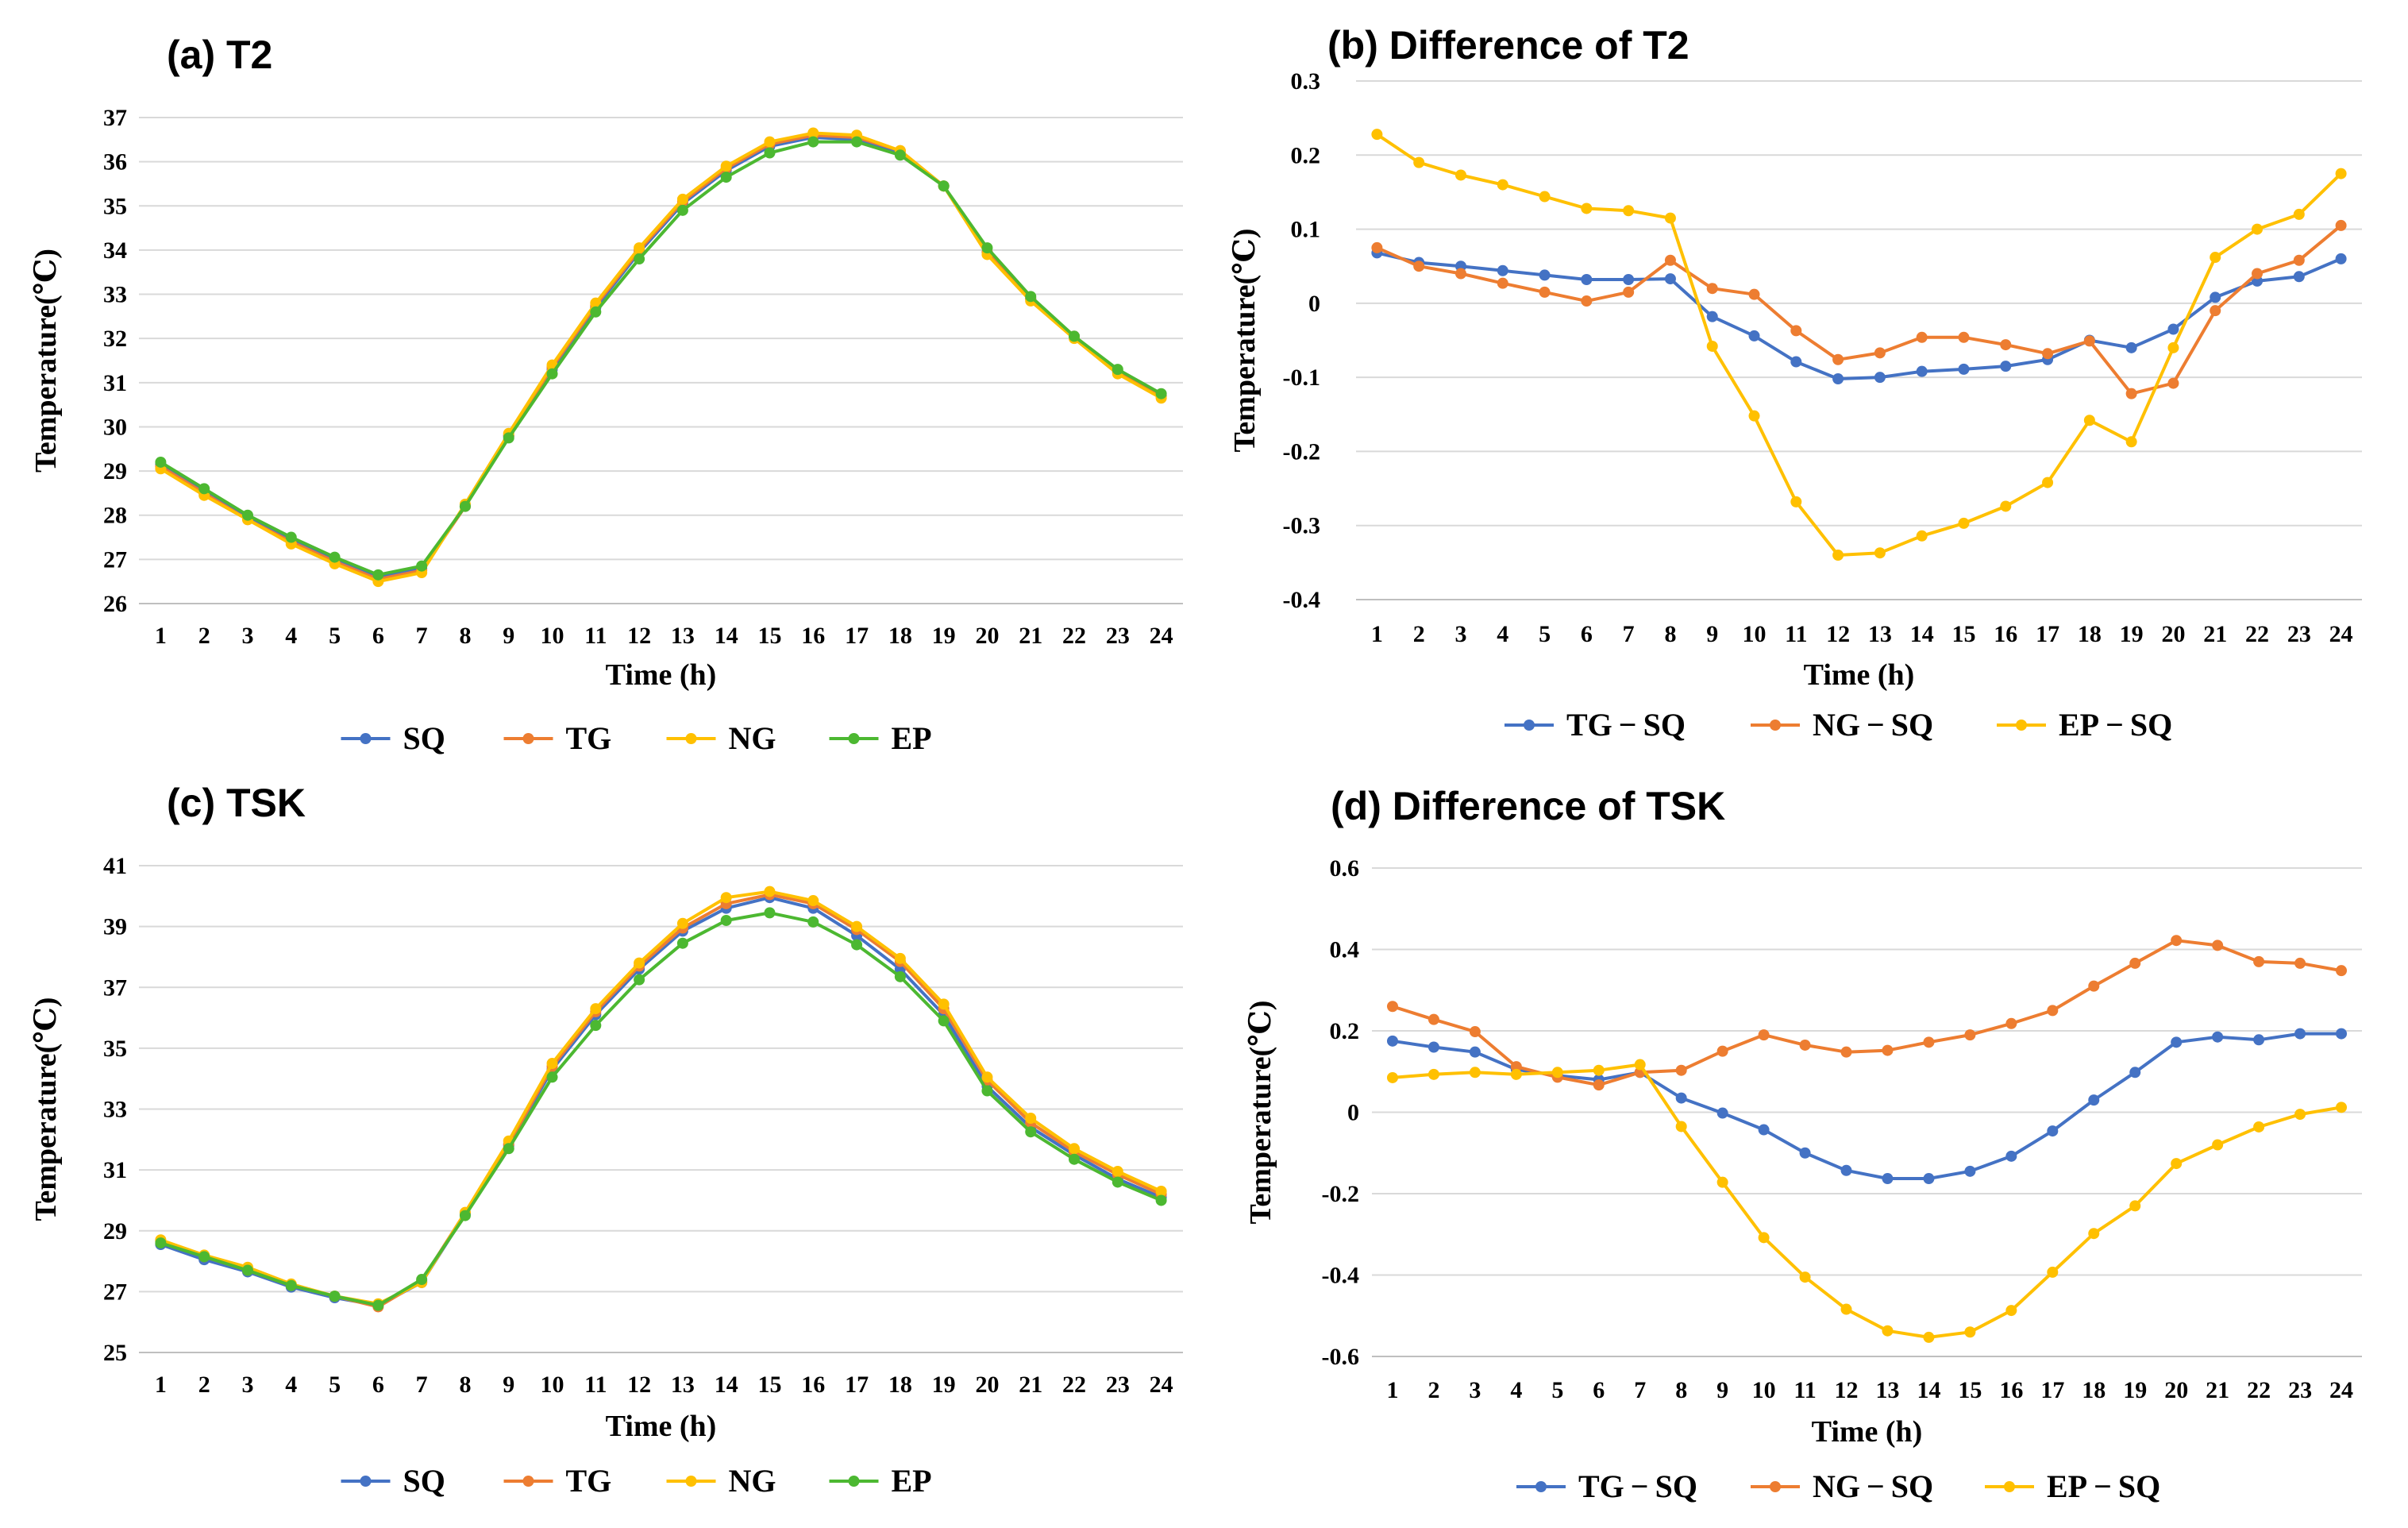 This screenshot has width=2408, height=1528. What do you see at coordinates (115, 339) in the screenshot?
I see `y-tick-label: 32` at bounding box center [115, 339].